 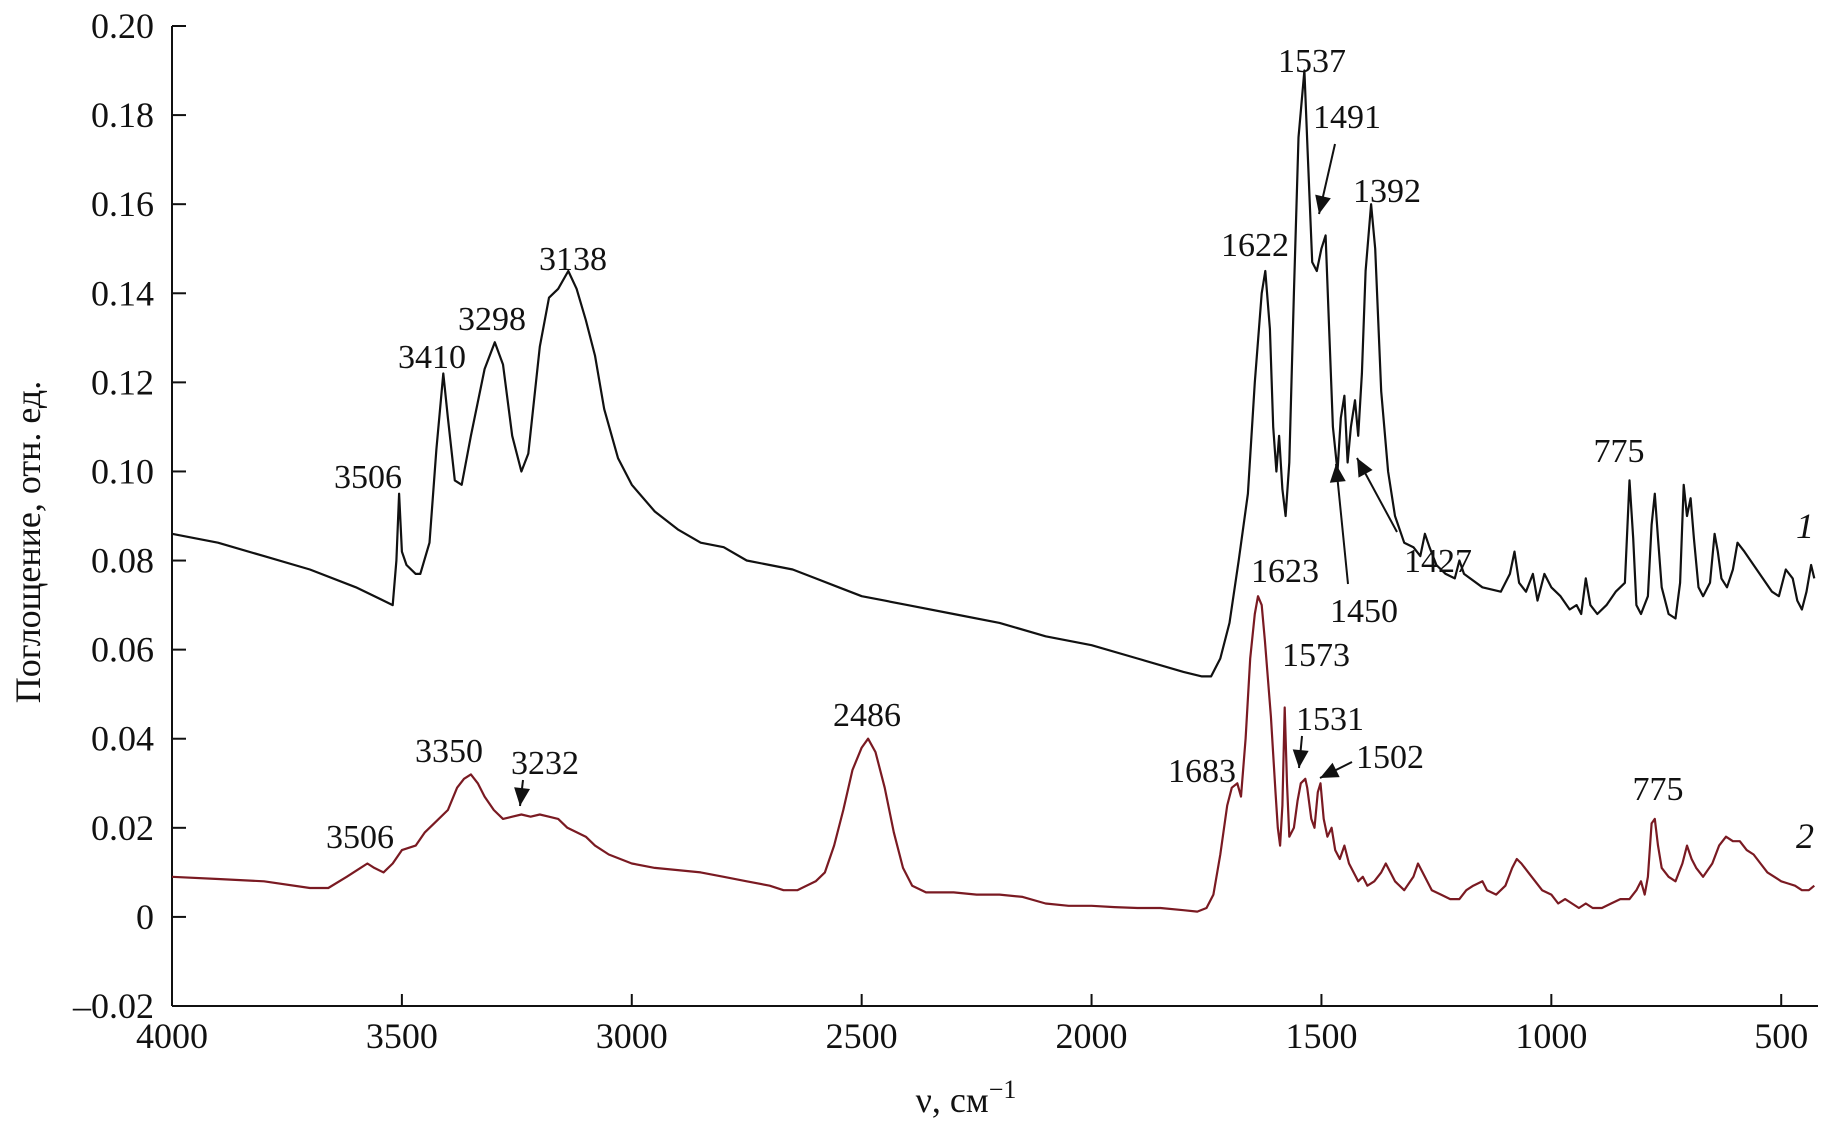 I want to click on x-axis-title-text: ν, см, so click(x=952, y=1100).